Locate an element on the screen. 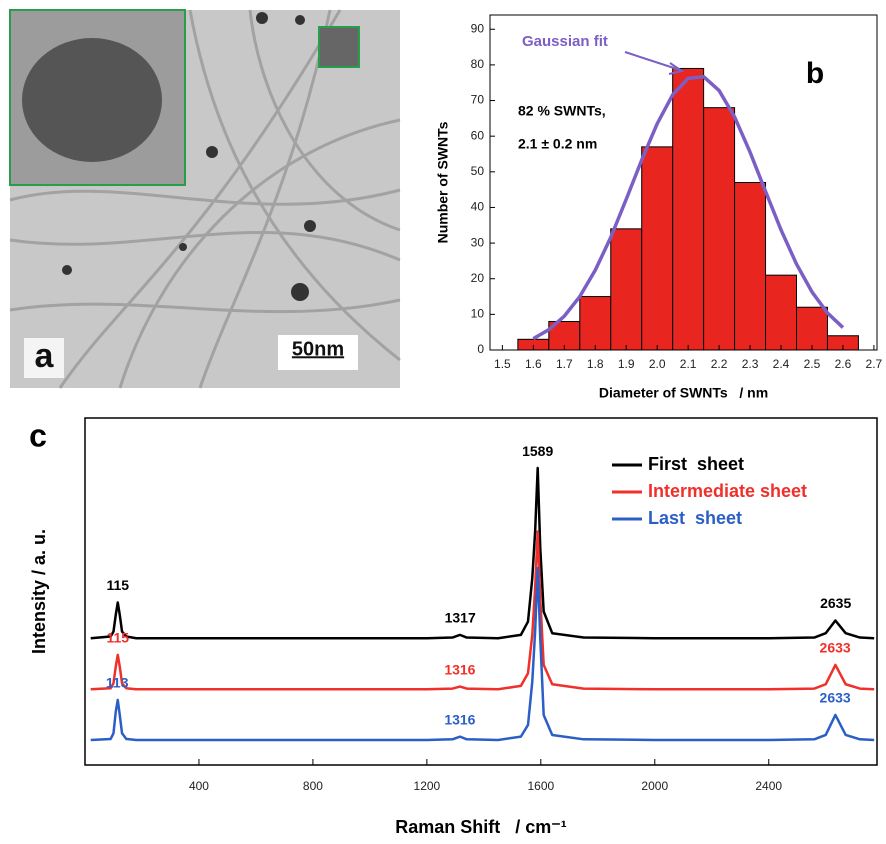 Image resolution: width=886 pixels, height=844 pixels. legend-label: First sheet is located at coordinates (696, 464).